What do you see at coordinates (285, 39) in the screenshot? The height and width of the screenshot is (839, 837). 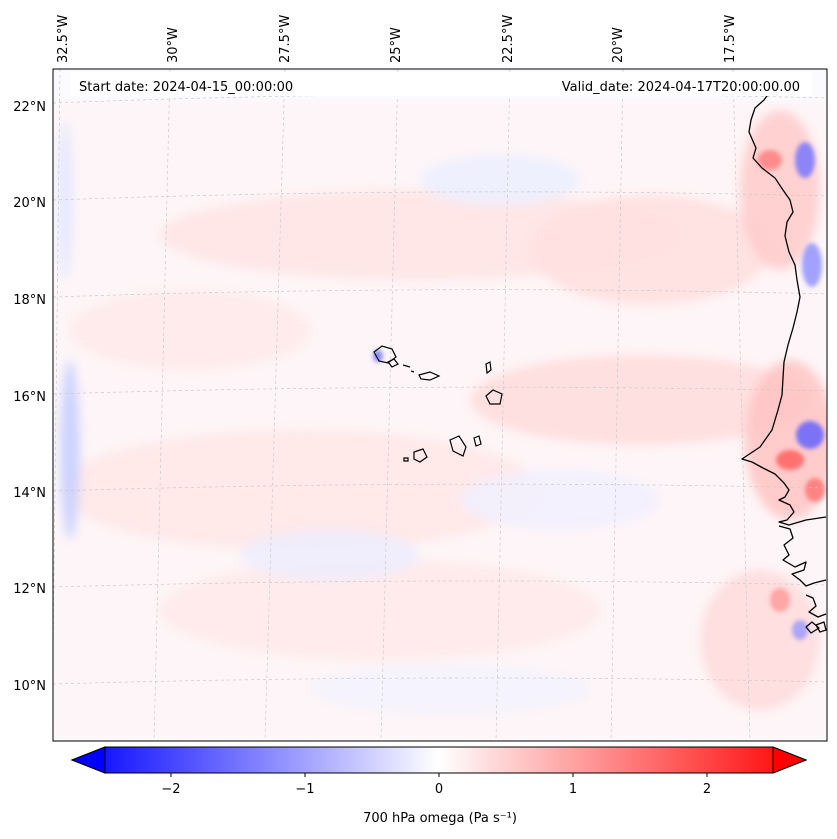 I see `lon-label-27-5w: 27.5°W` at bounding box center [285, 39].